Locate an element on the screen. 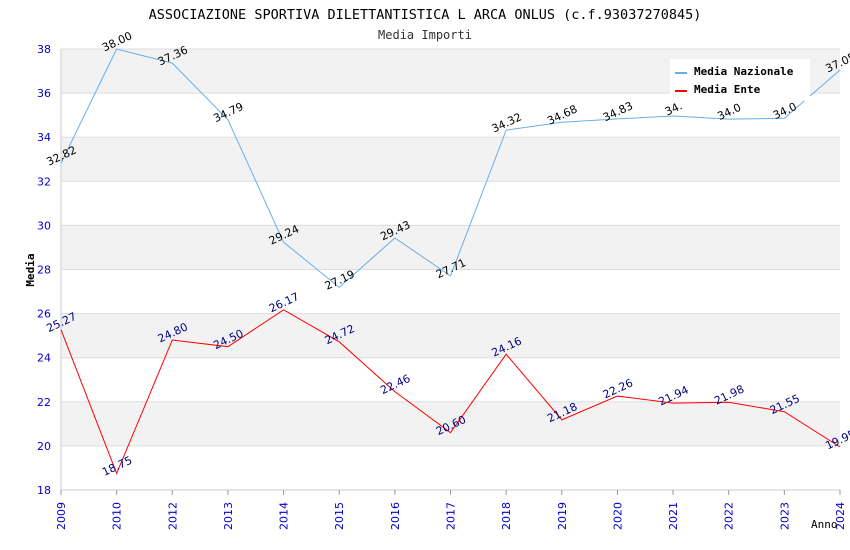 The image size is (850, 550). x-tick-label: 2022 is located at coordinates (729, 516).